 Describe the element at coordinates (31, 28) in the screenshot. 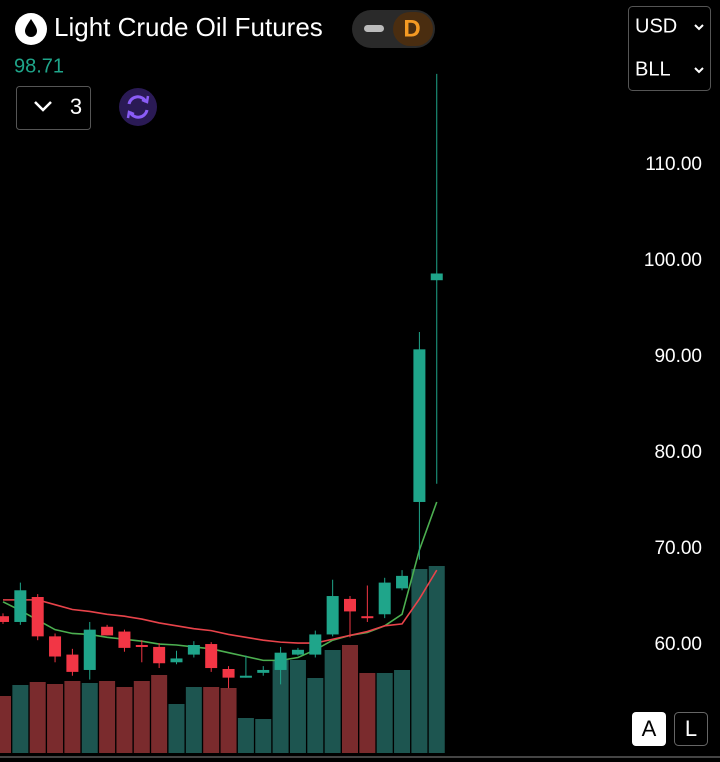

I see `drop-icon` at that location.